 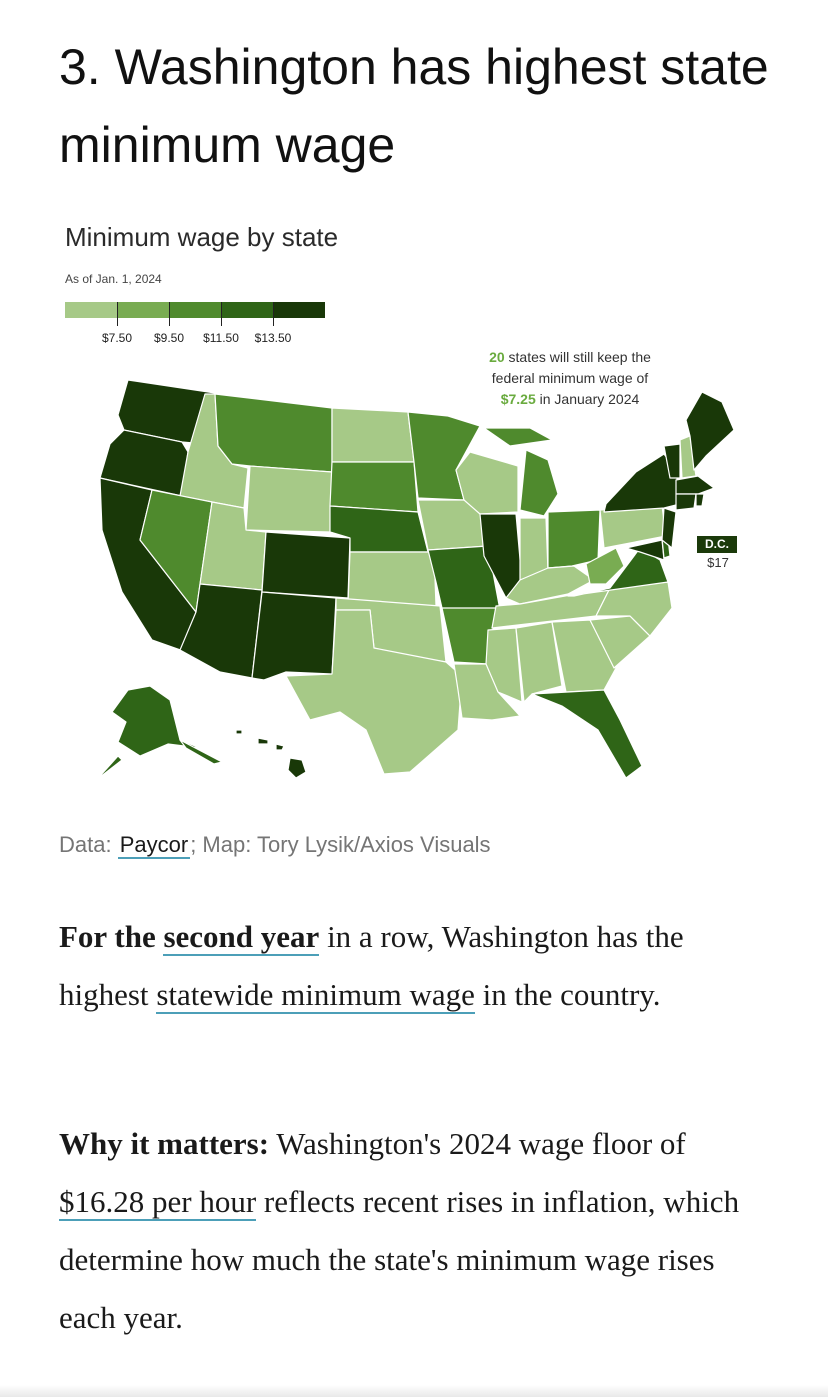 What do you see at coordinates (221, 338) in the screenshot?
I see `legend-label: $11.50` at bounding box center [221, 338].